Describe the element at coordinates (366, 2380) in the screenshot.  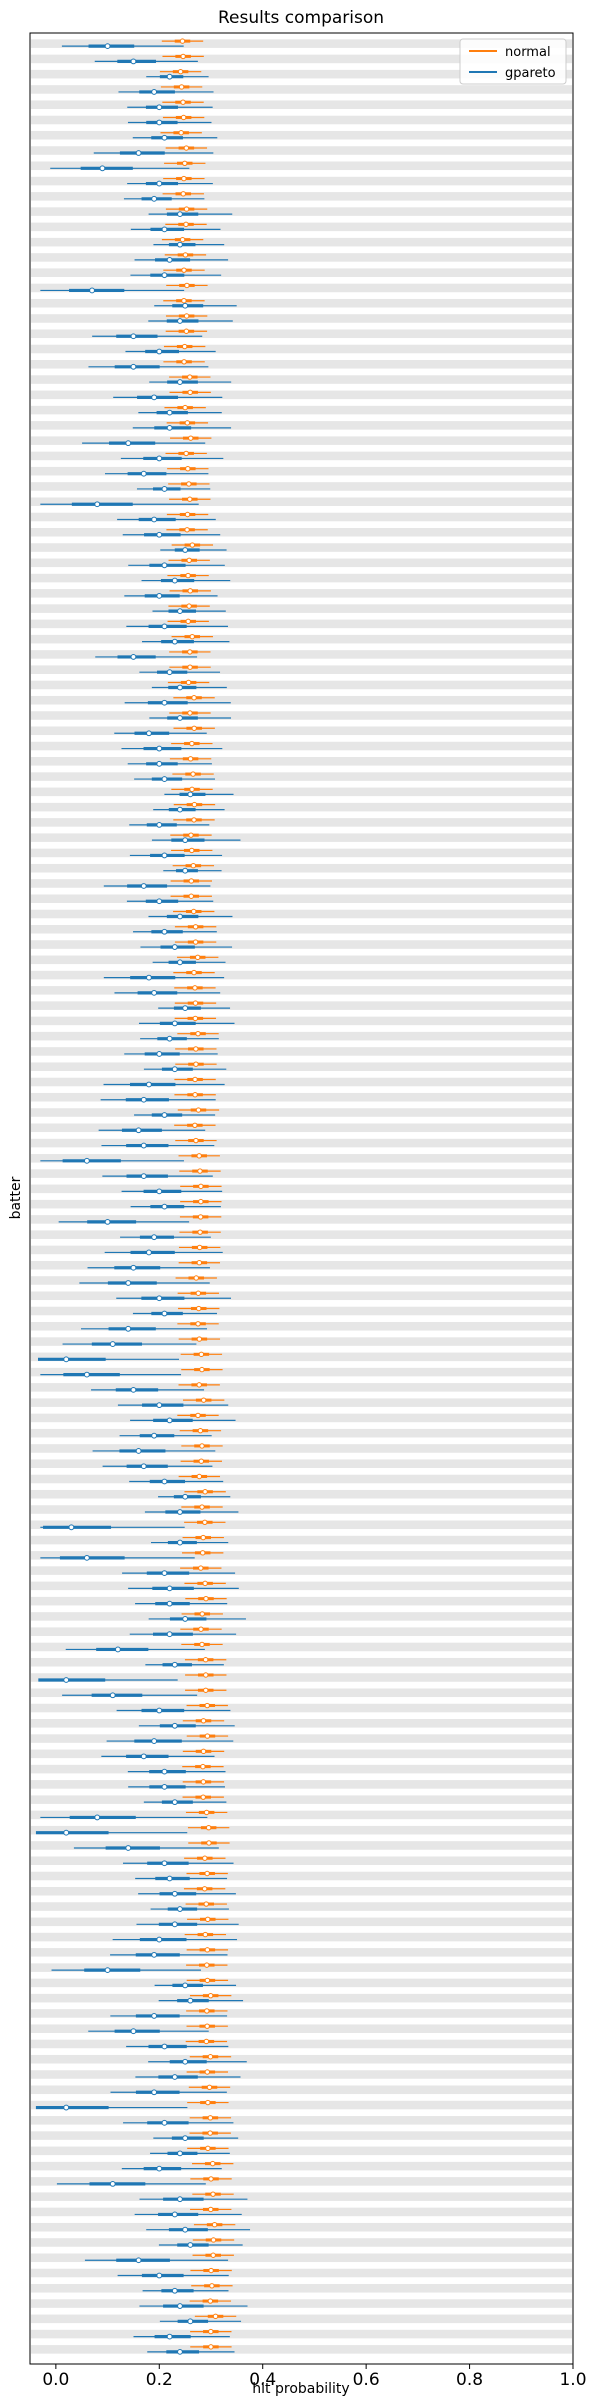
I see `x-tick-label: 0.6` at that location.